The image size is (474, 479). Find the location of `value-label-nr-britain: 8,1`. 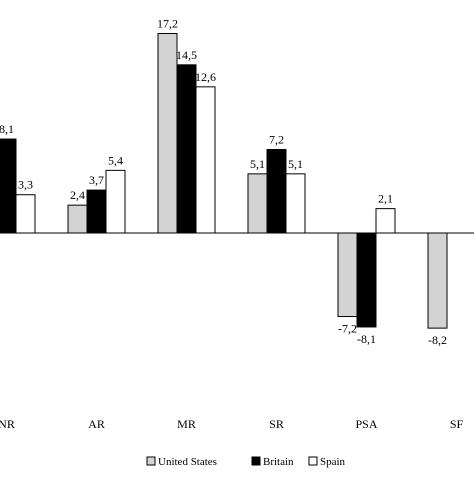

value-label-nr-britain: 8,1 is located at coordinates (7, 129).